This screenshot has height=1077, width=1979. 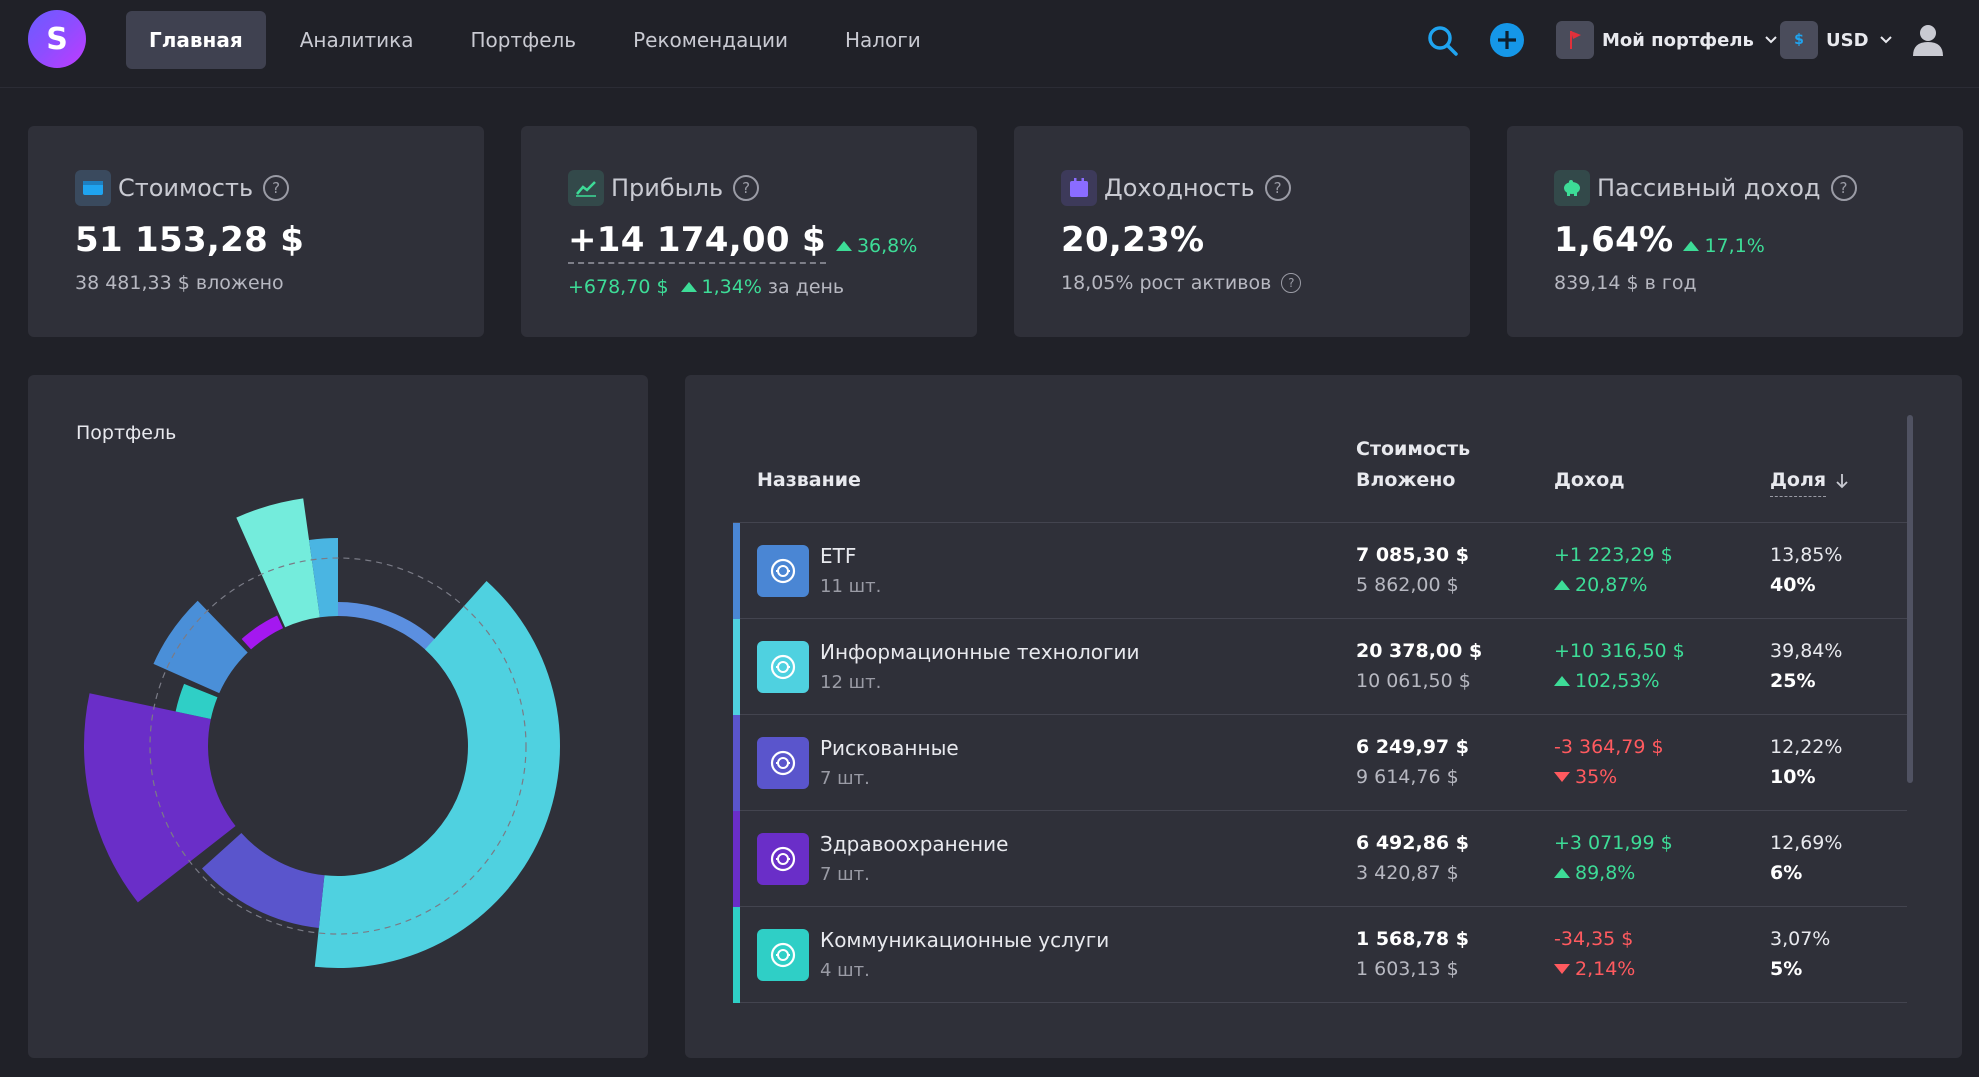 I want to click on nav-item-home: Главная, so click(x=196, y=40).